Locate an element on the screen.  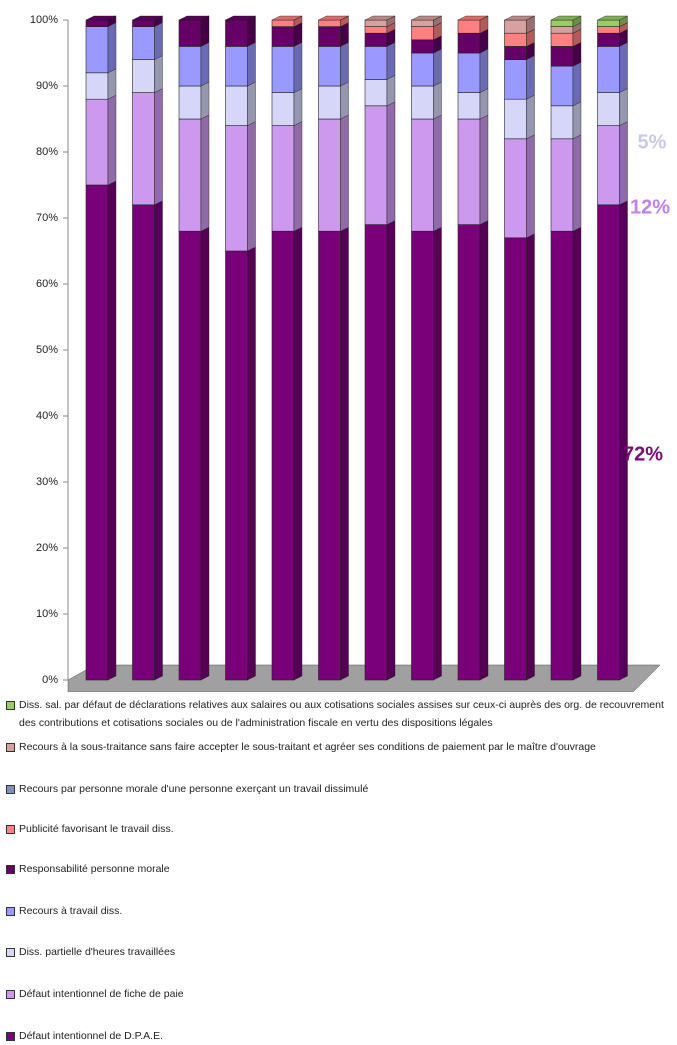
y-tick-label: 0% is located at coordinates (50, 680).